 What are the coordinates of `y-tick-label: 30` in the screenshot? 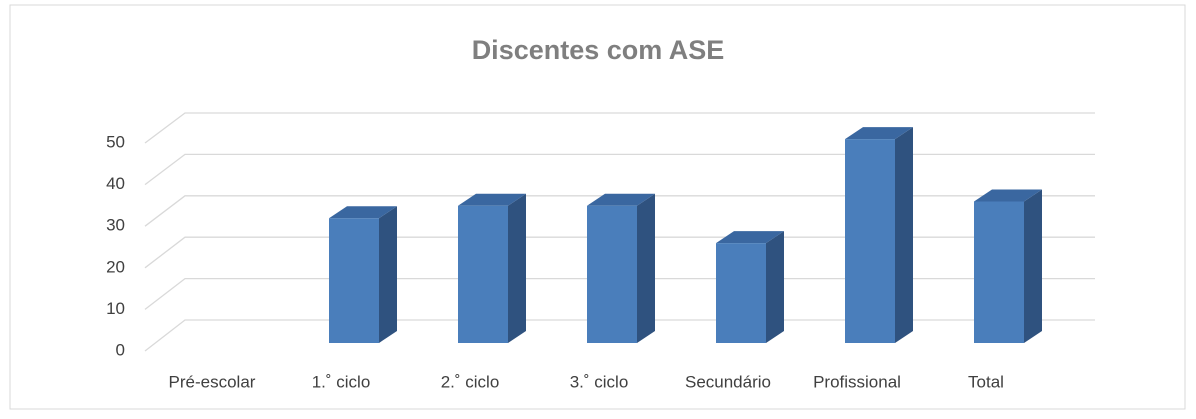 It's located at (115, 225).